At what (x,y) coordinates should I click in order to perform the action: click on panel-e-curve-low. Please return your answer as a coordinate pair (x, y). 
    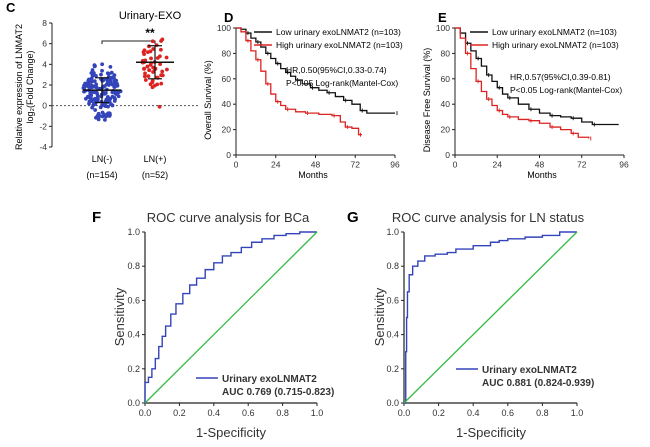
    Looking at the image, I should click on (537, 76).